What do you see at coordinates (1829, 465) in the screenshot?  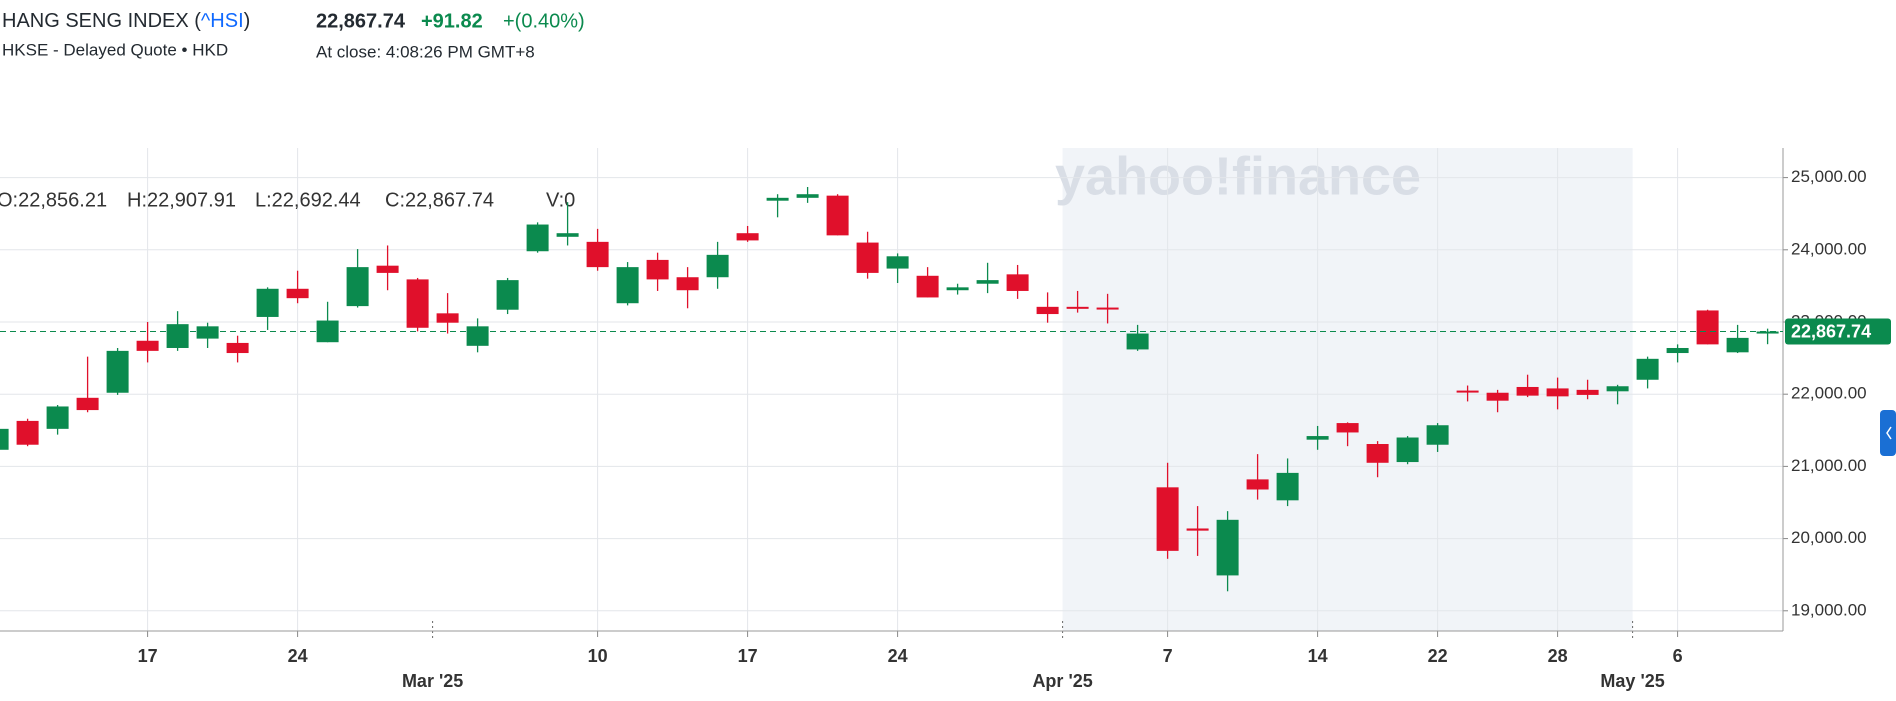 I see `y-tick-label: 21,000.00` at bounding box center [1829, 465].